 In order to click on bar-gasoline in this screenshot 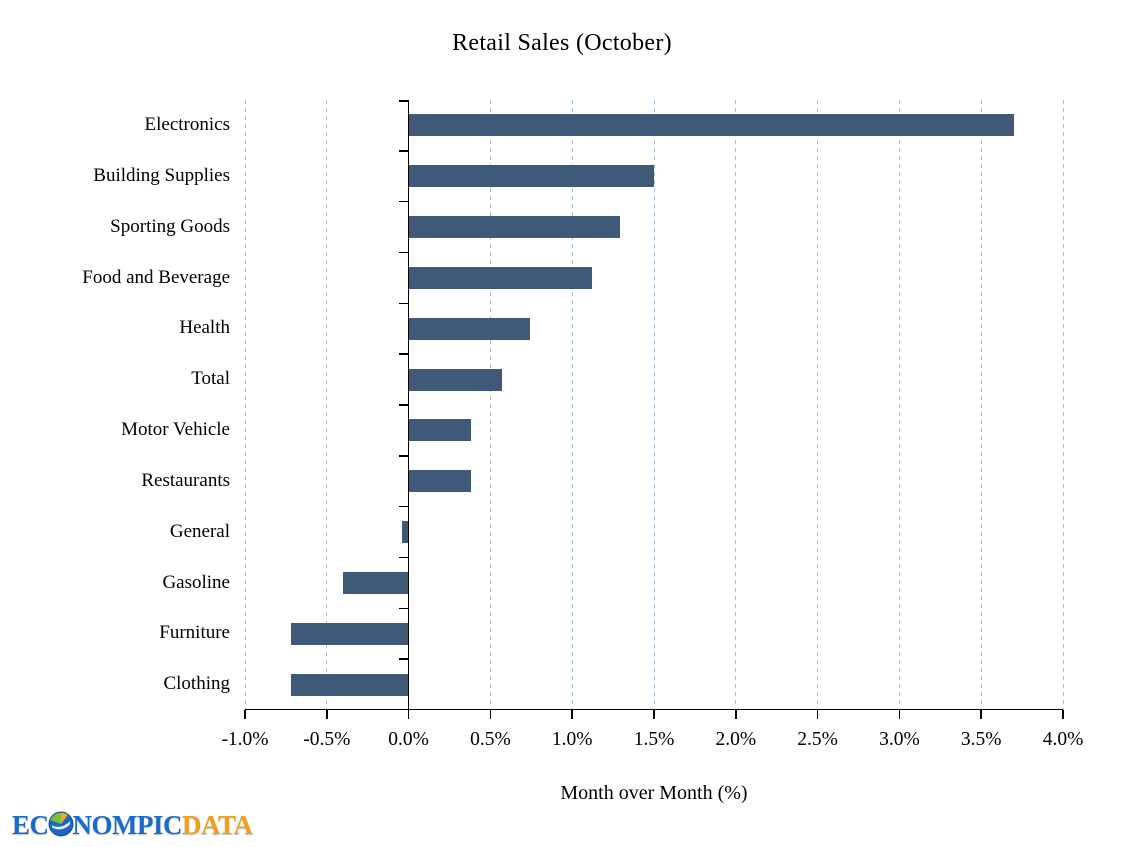, I will do `click(376, 582)`.